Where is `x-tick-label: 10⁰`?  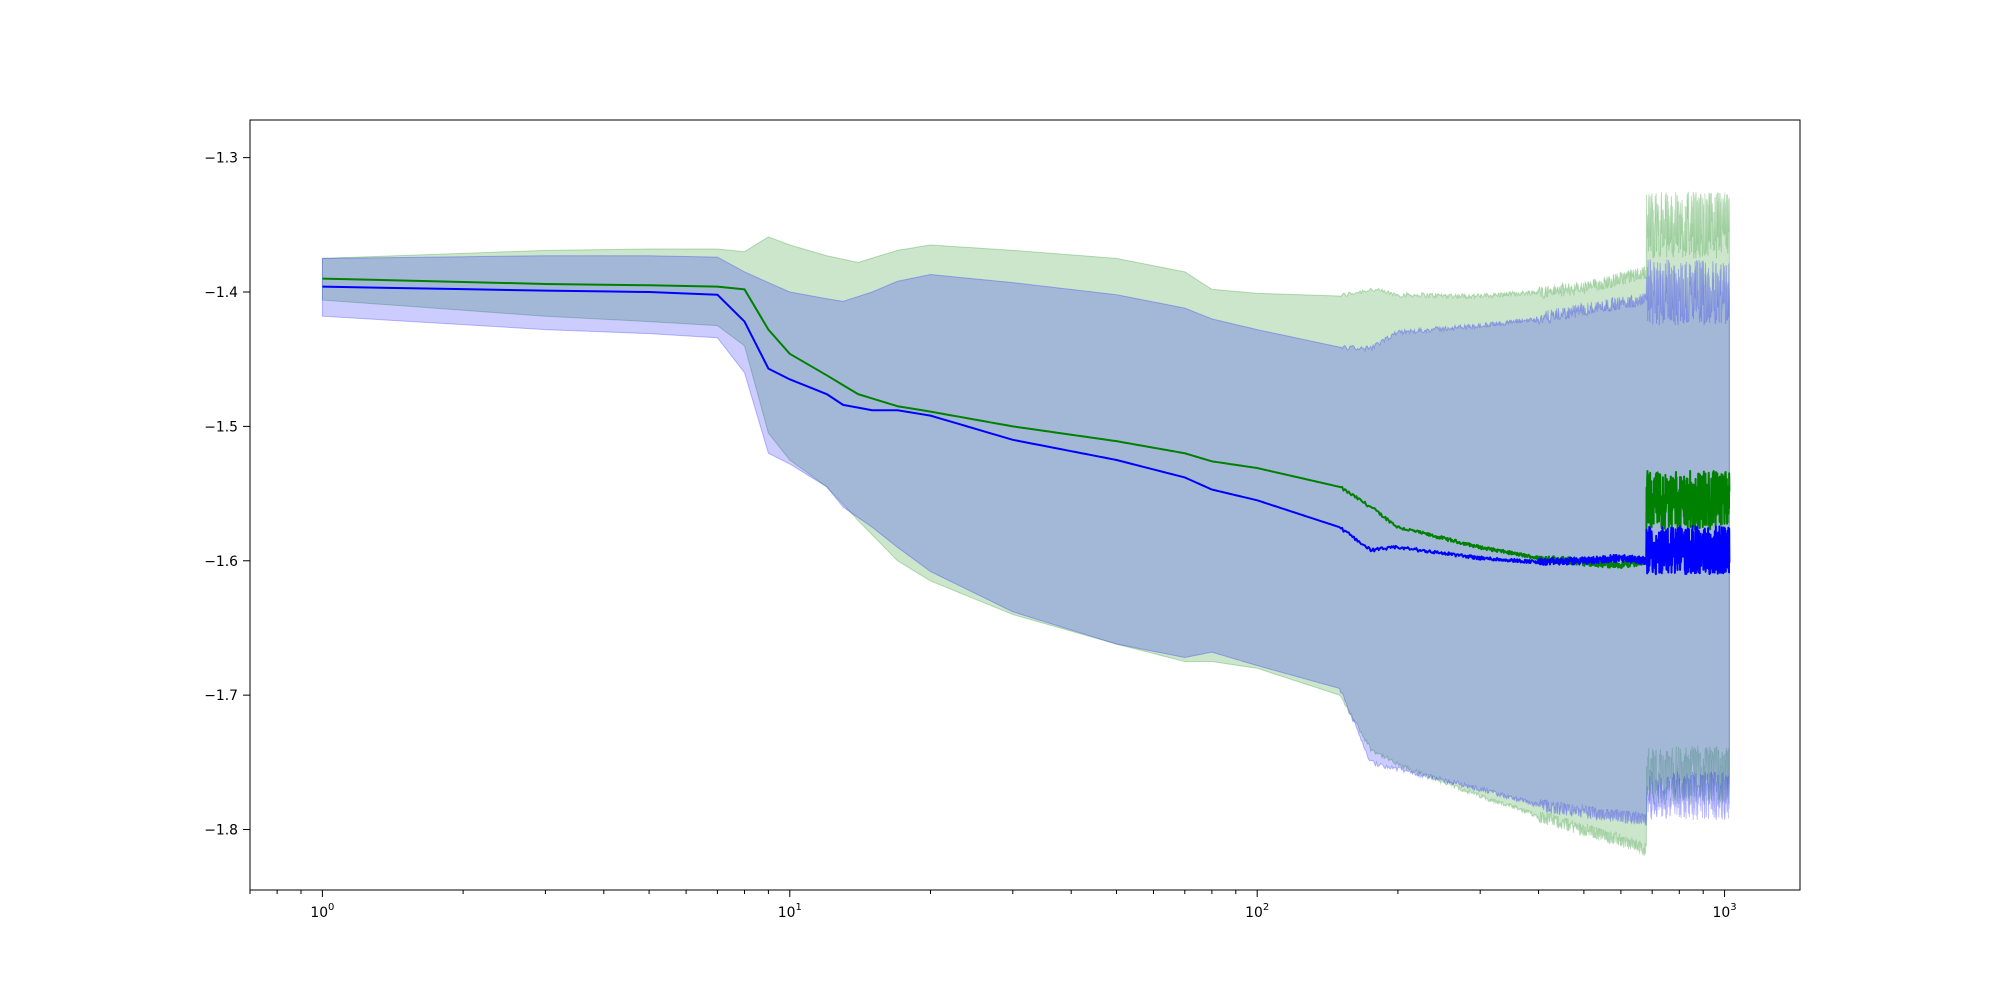
x-tick-label: 10⁰ is located at coordinates (322, 911).